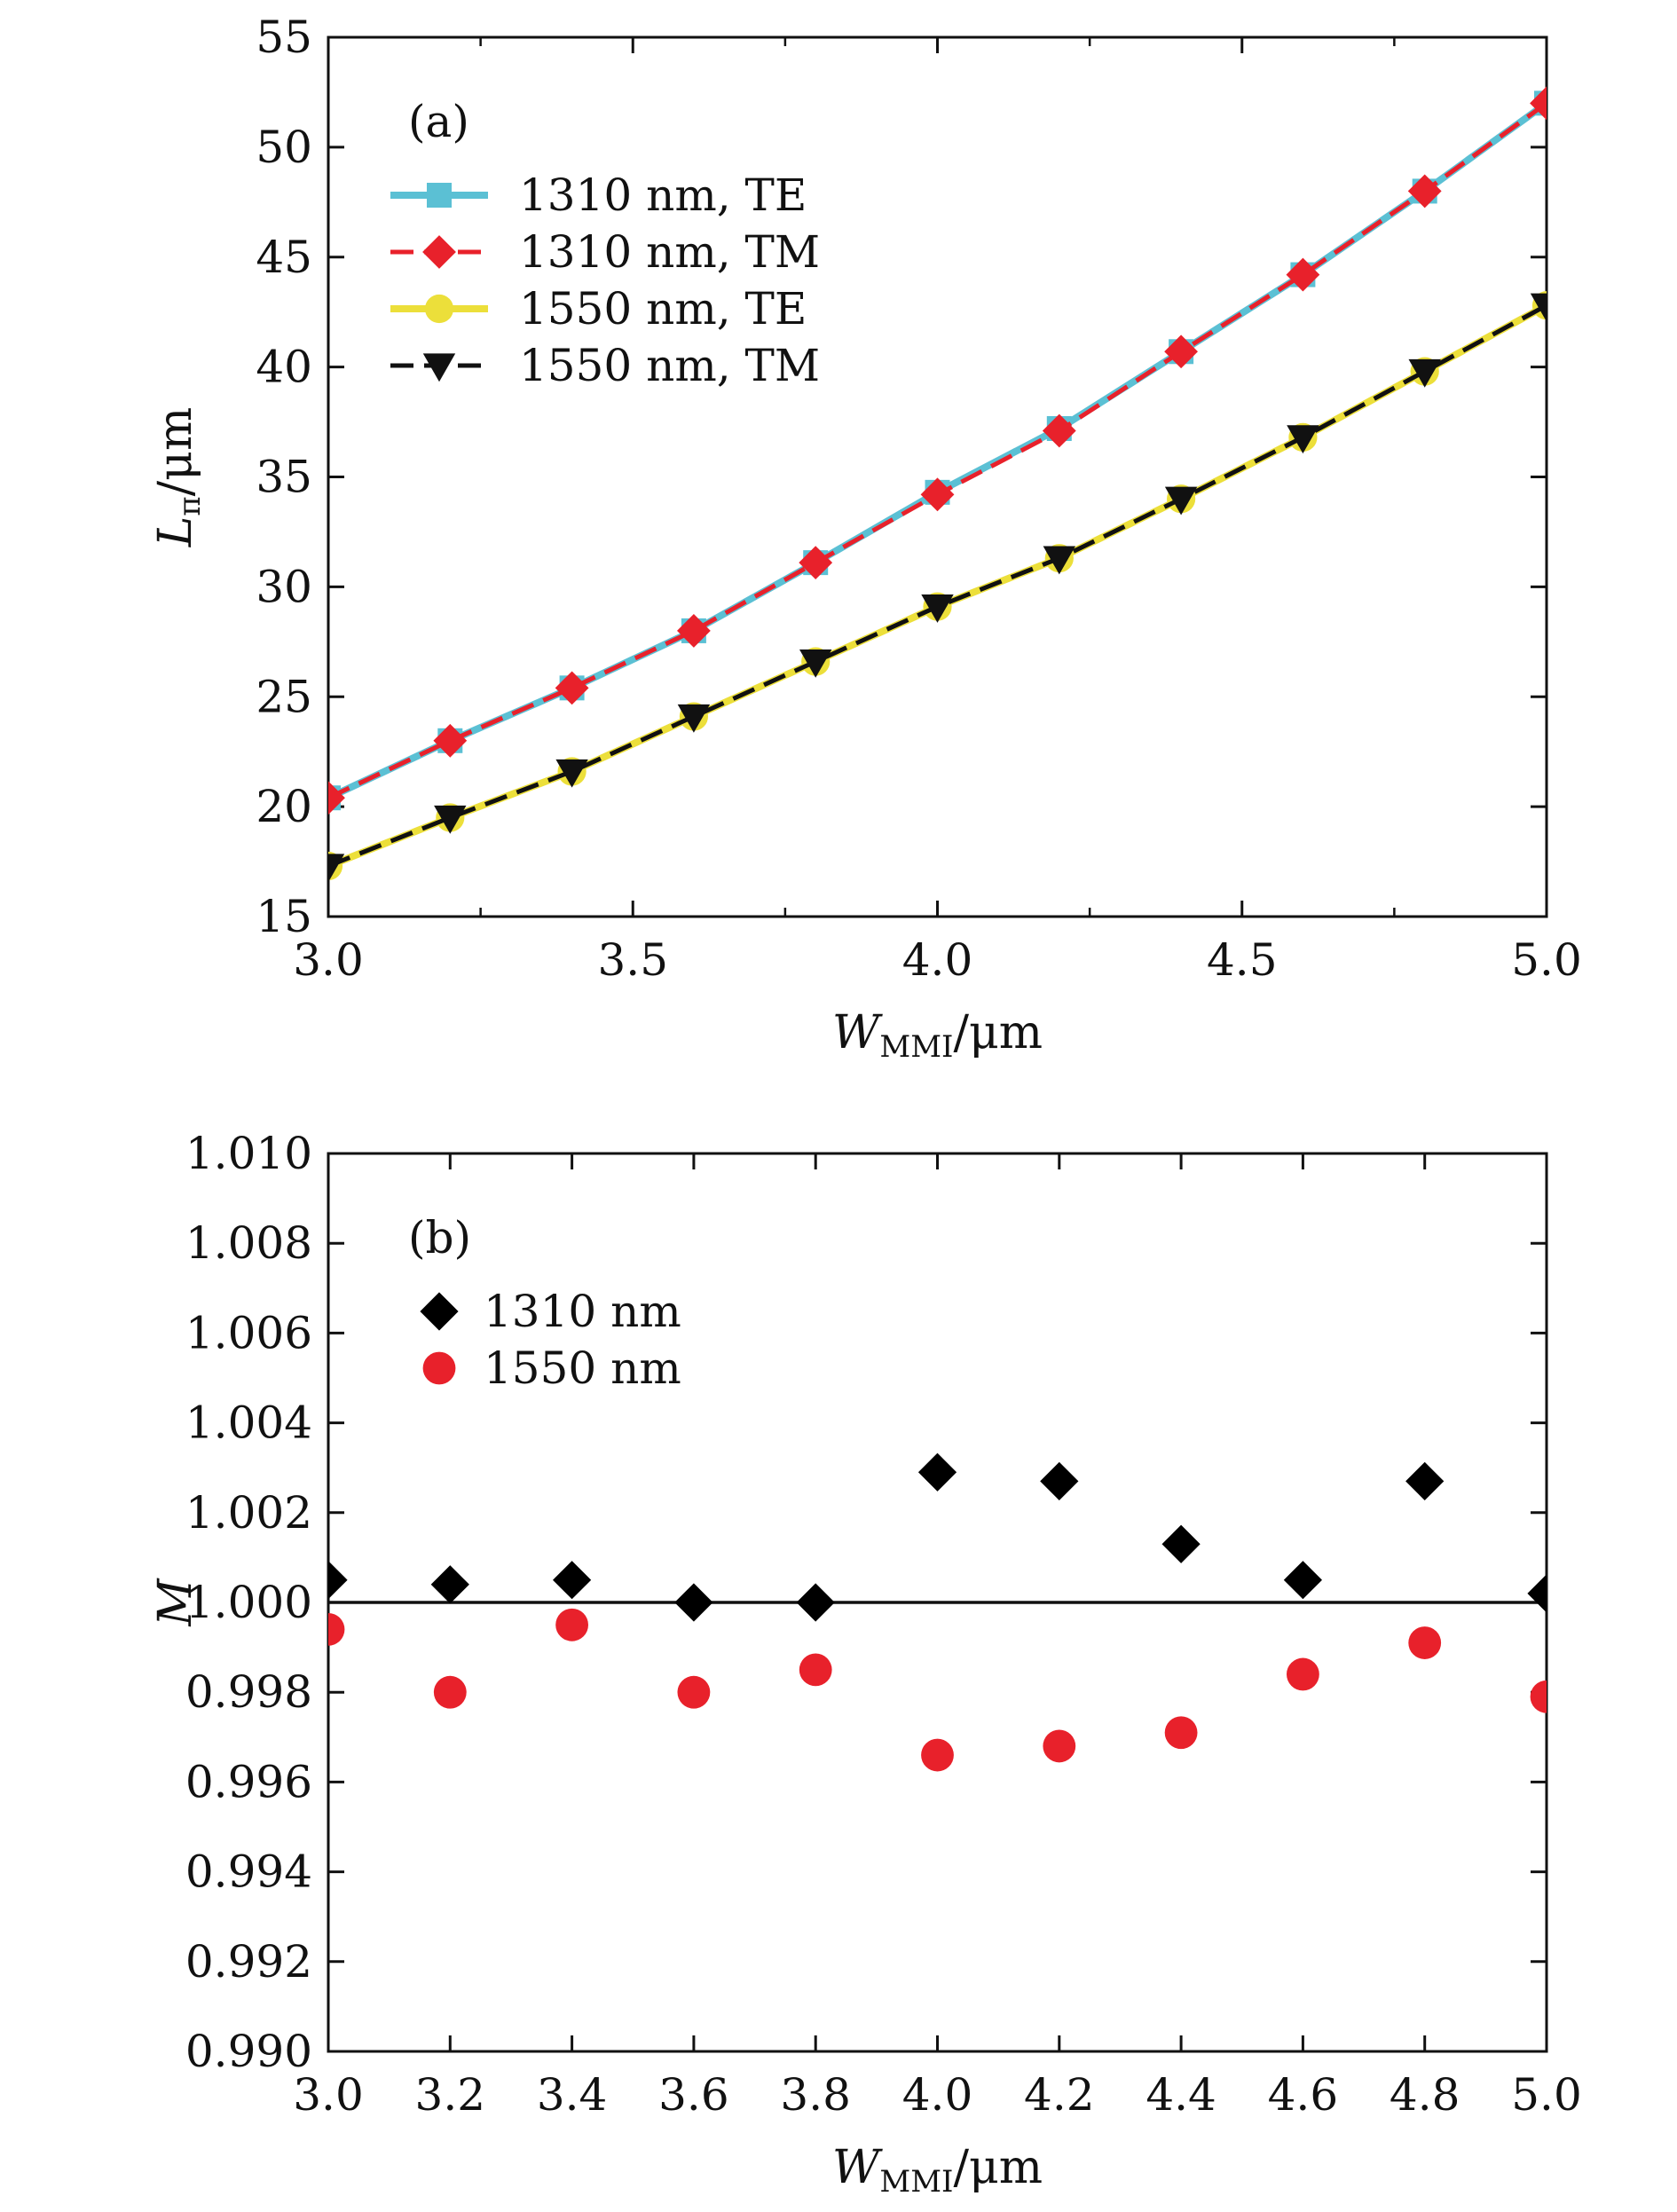 The height and width of the screenshot is (2212, 1677). What do you see at coordinates (582, 1368) in the screenshot?
I see `legend-1550-nm-label: 1550 nm` at bounding box center [582, 1368].